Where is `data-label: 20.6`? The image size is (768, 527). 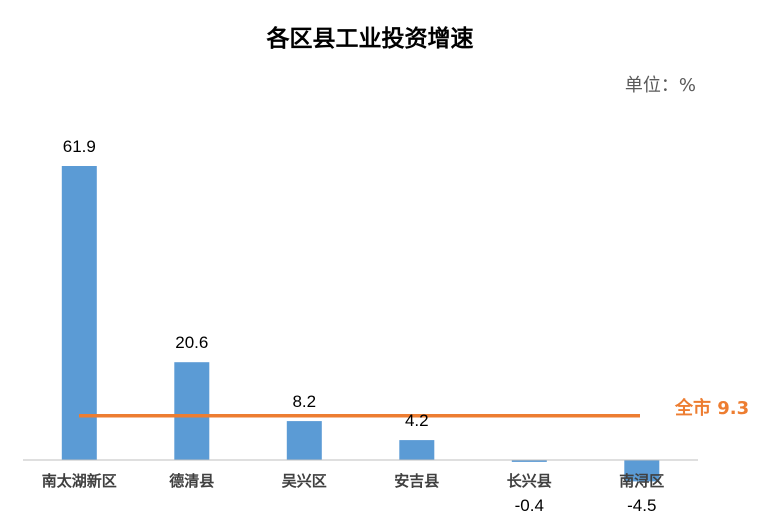
data-label: 20.6 is located at coordinates (191, 342).